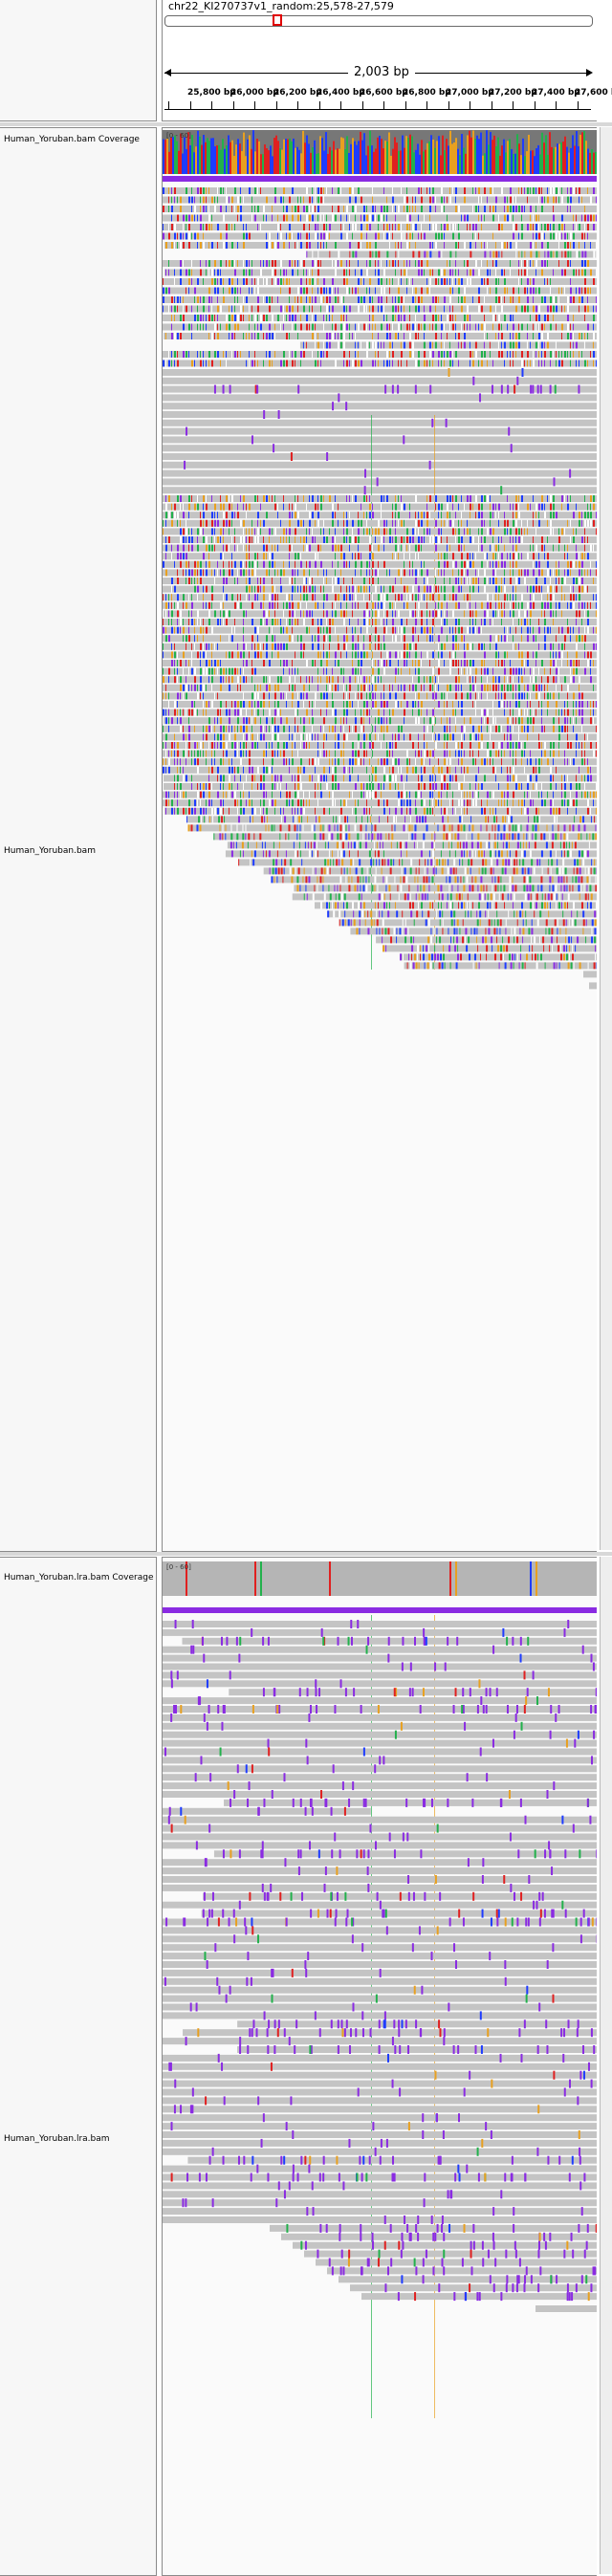  What do you see at coordinates (50, 851) in the screenshot?
I see `alignment-track-name: Human_Yoruban.bam` at bounding box center [50, 851].